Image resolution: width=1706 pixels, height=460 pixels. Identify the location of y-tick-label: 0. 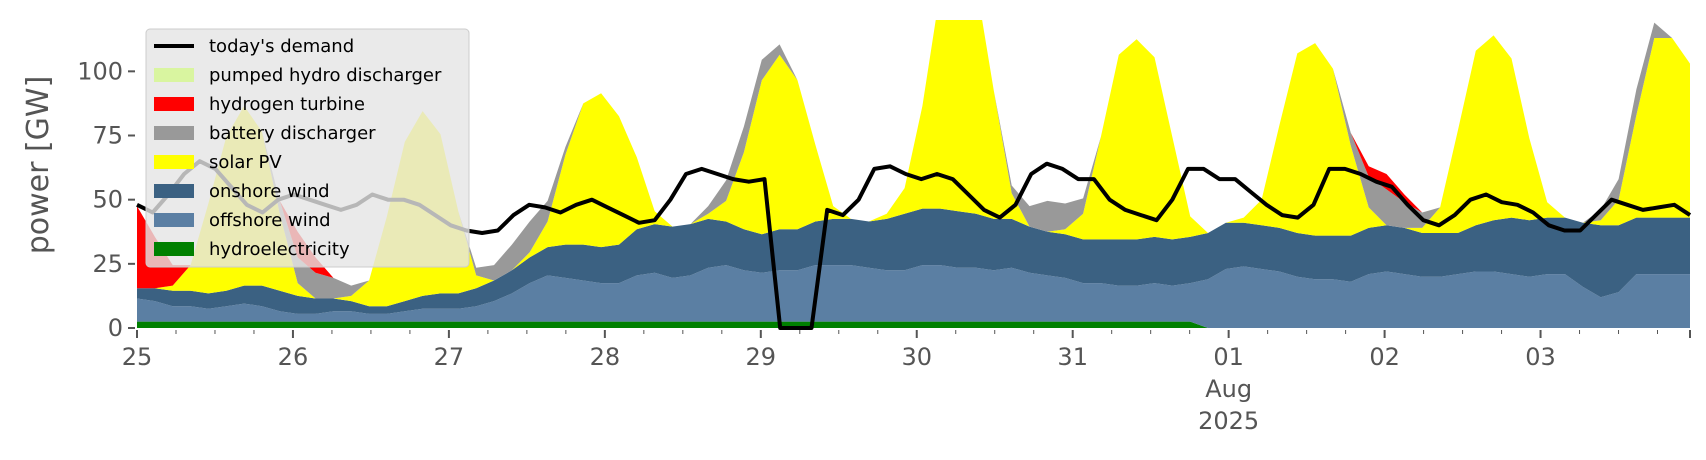
(115, 328).